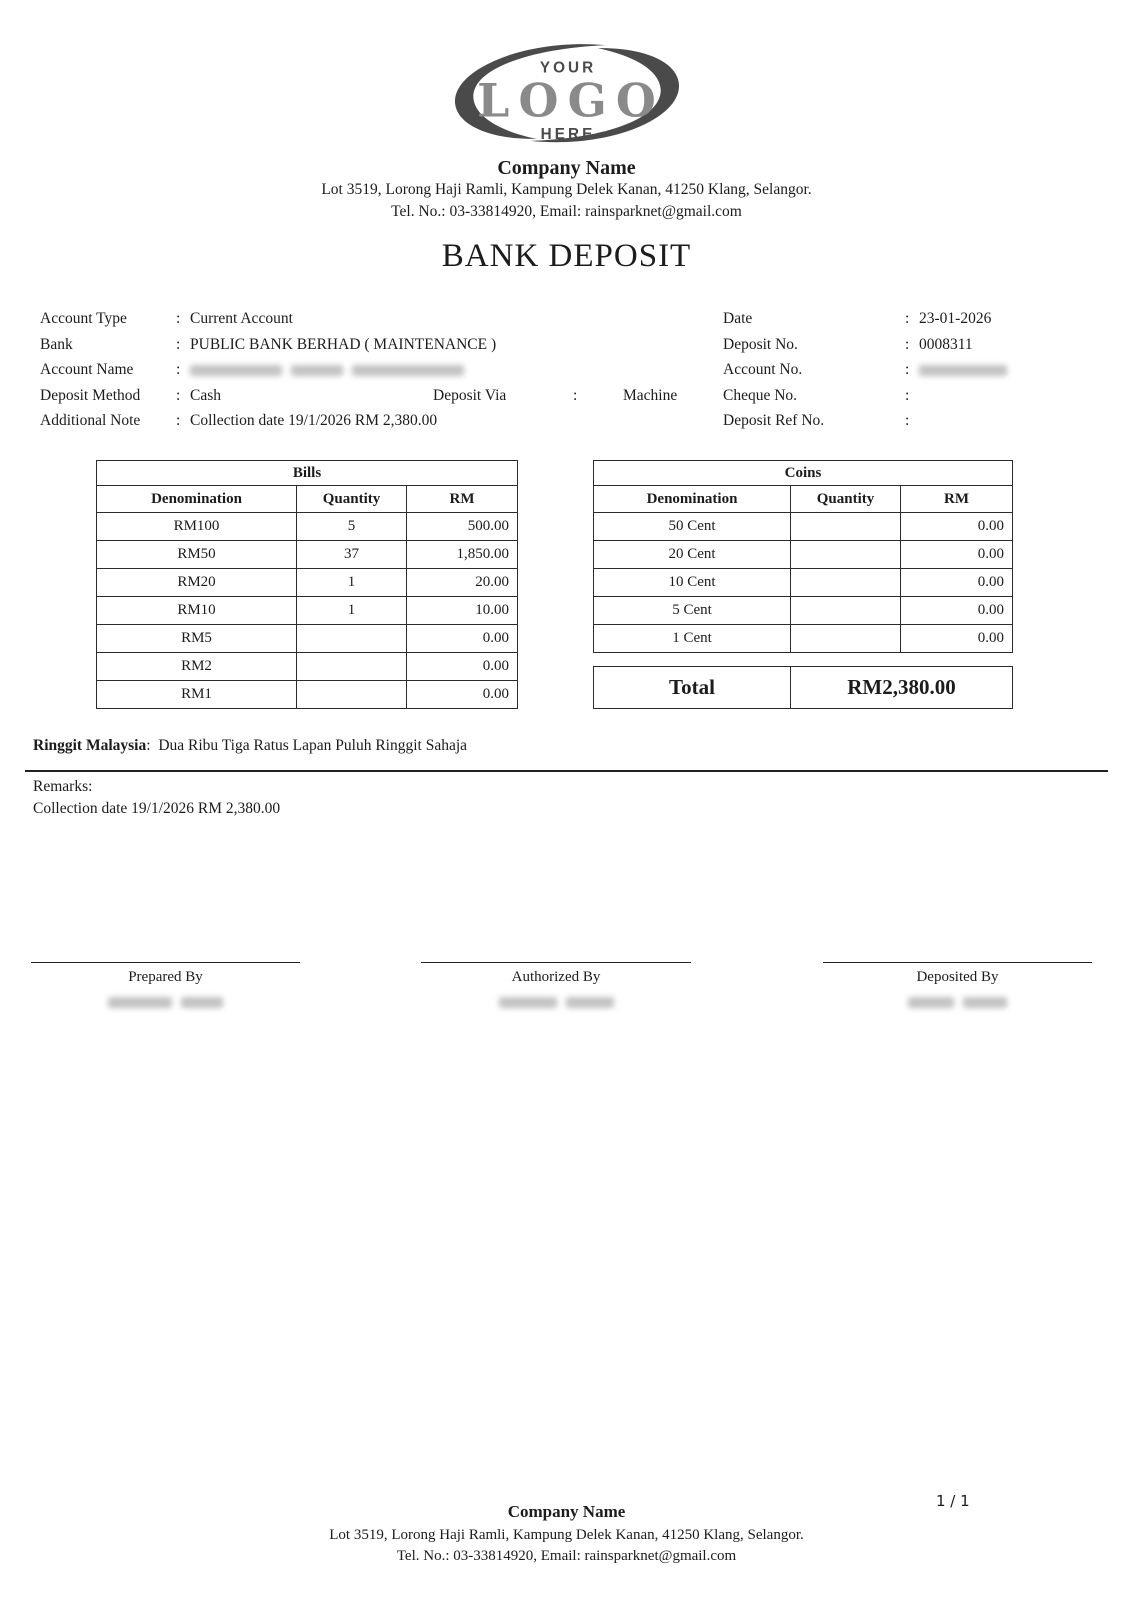  What do you see at coordinates (803, 610) in the screenshot?
I see `table-row: 5 Cent 0.00` at bounding box center [803, 610].